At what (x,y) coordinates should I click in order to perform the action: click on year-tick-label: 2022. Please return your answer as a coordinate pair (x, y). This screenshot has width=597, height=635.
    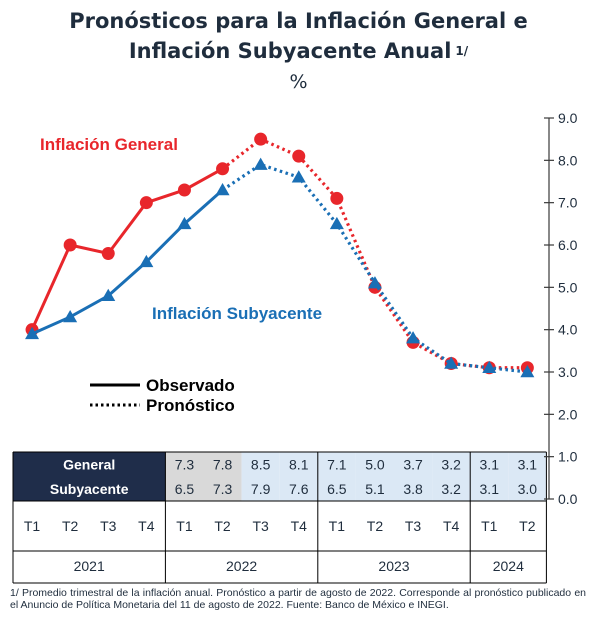
    Looking at the image, I should click on (241, 566).